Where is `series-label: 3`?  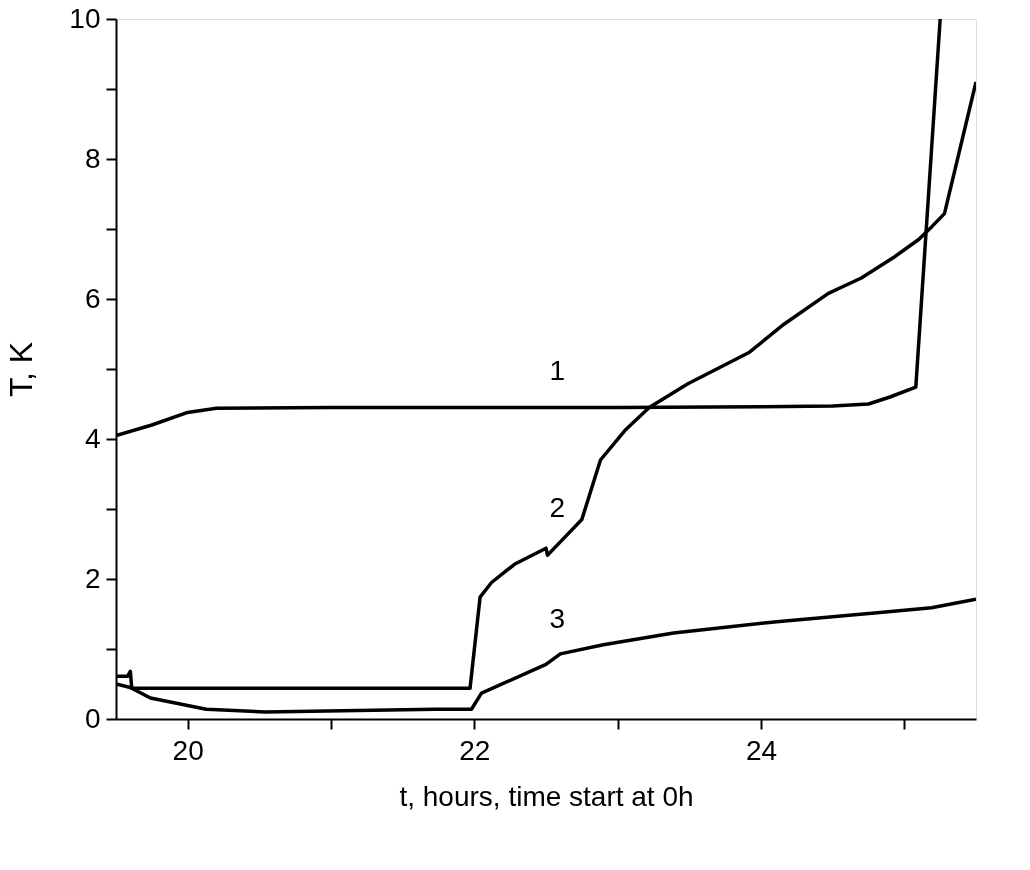 series-label: 3 is located at coordinates (557, 619).